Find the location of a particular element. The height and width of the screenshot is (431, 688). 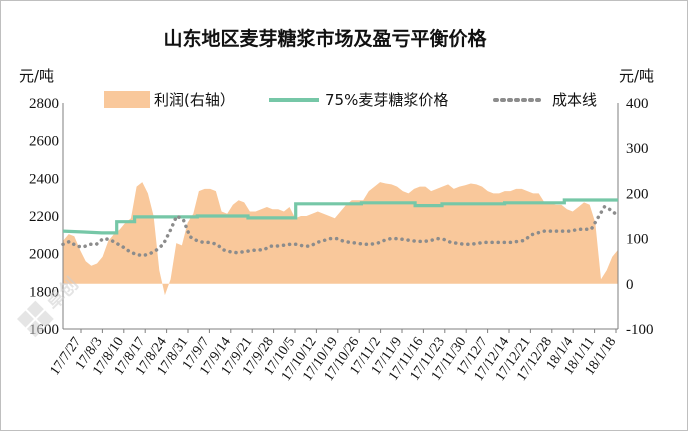

cost-line is located at coordinates (340, 231).